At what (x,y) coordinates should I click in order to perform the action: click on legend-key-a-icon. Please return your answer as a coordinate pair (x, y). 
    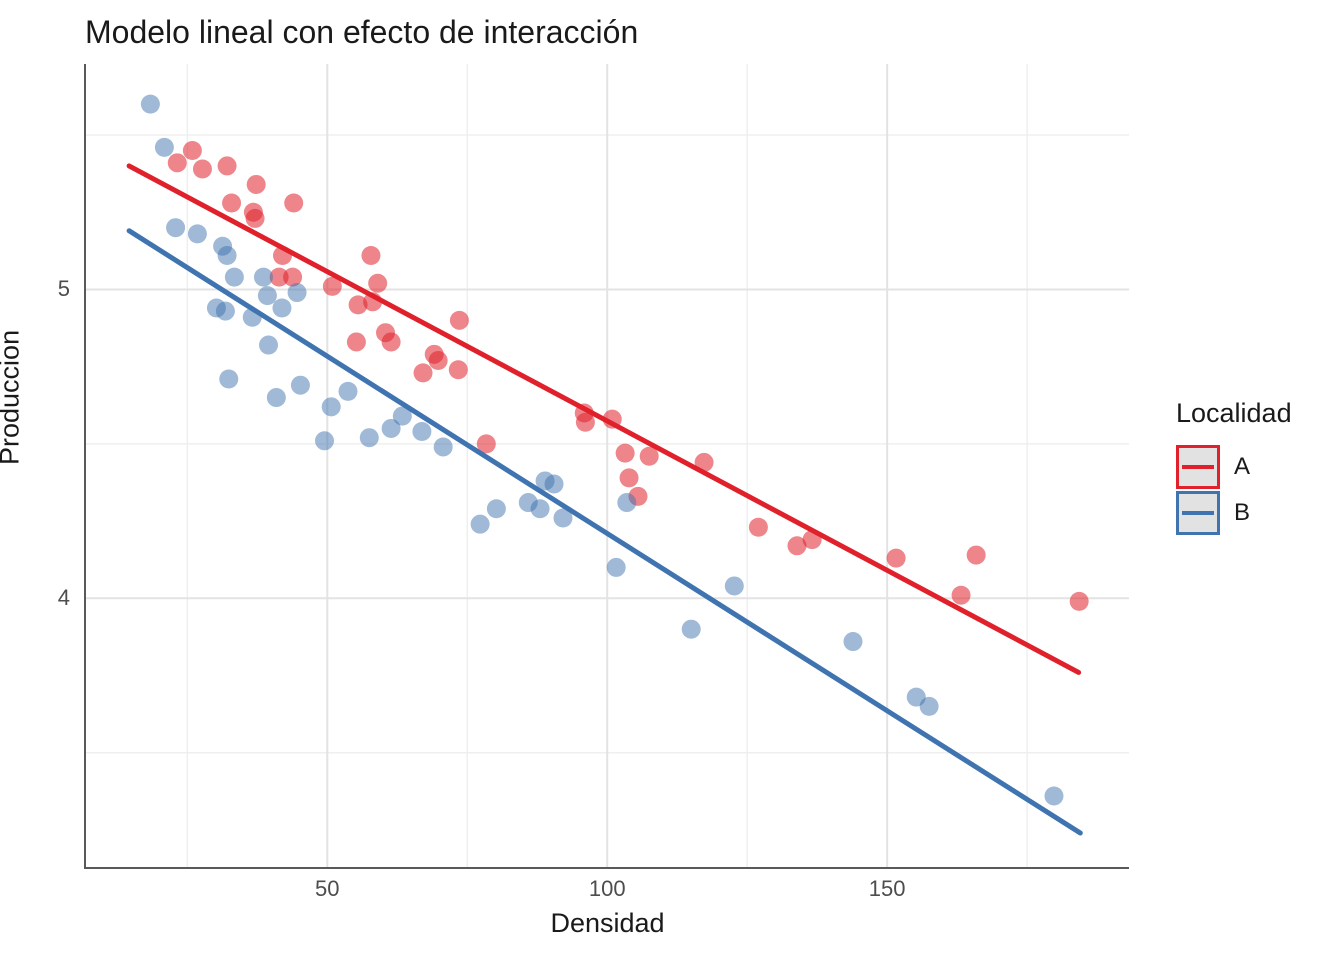
    Looking at the image, I should click on (1198, 467).